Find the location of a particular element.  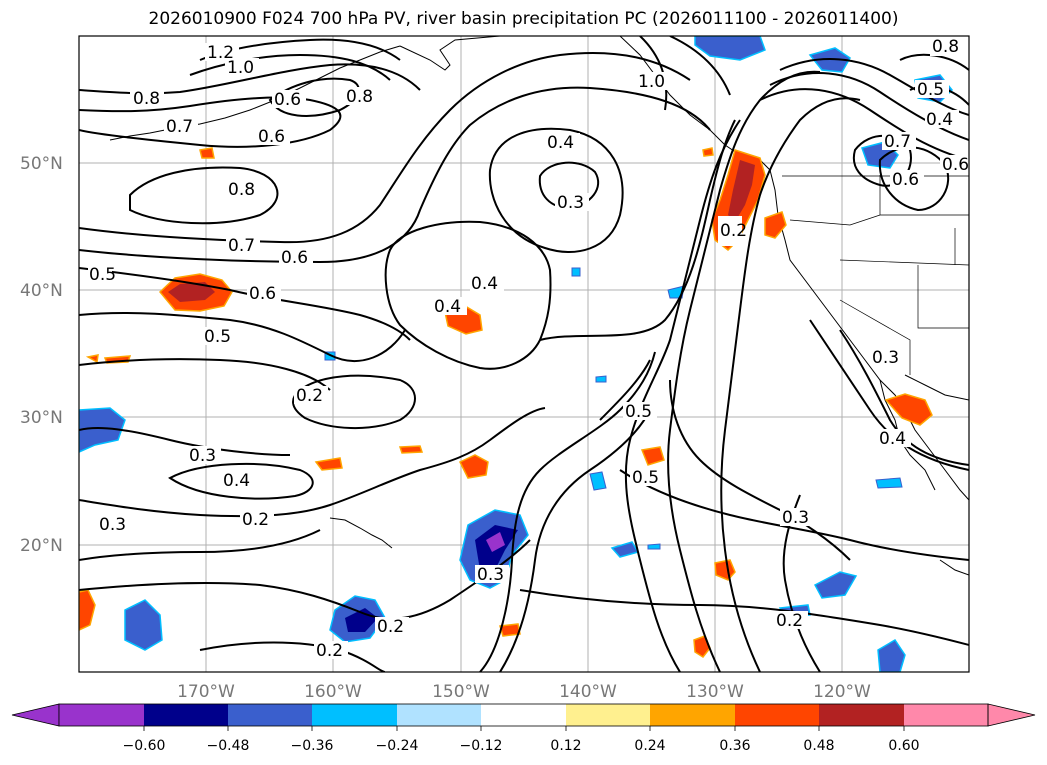

lon-tick-label: 160°W is located at coordinates (333, 692).